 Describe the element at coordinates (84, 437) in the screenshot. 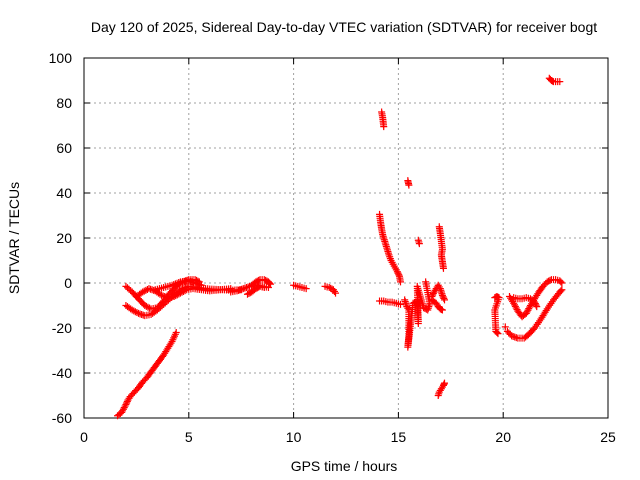

I see `x-tick-label: 0` at that location.